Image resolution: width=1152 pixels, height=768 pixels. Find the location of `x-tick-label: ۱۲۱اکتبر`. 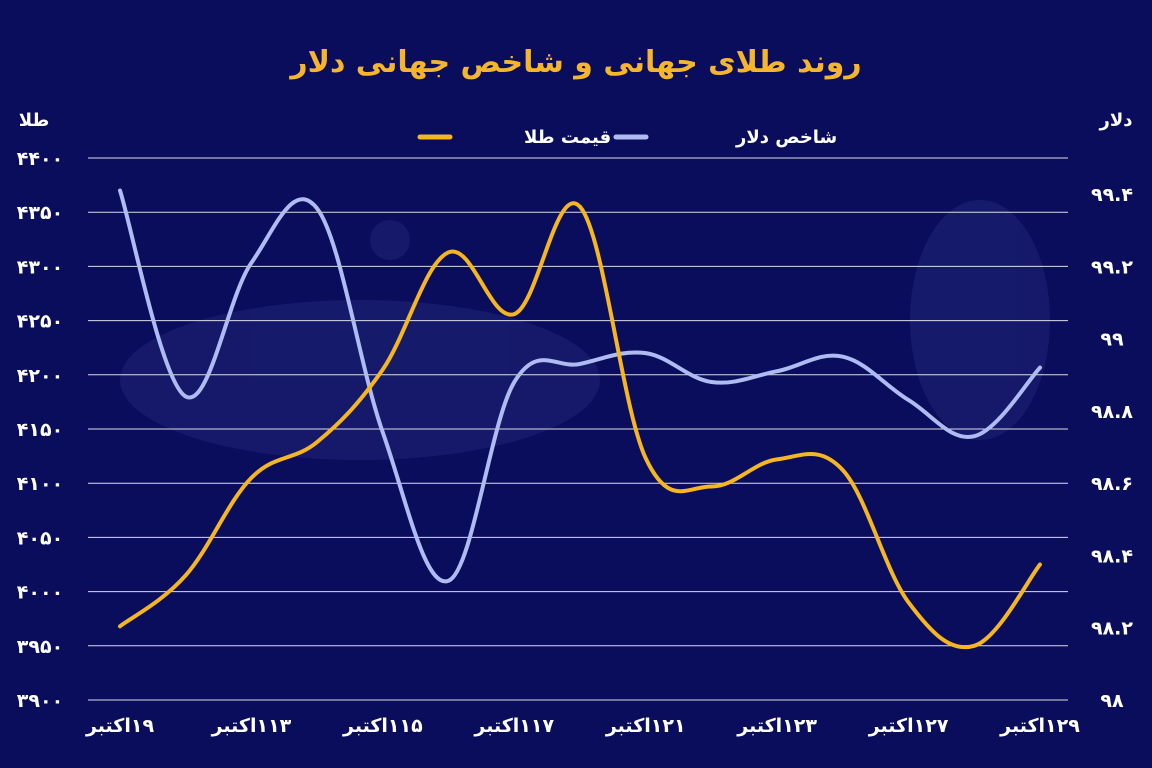

x-tick-label: ۱۲۱اکتبر is located at coordinates (645, 726).